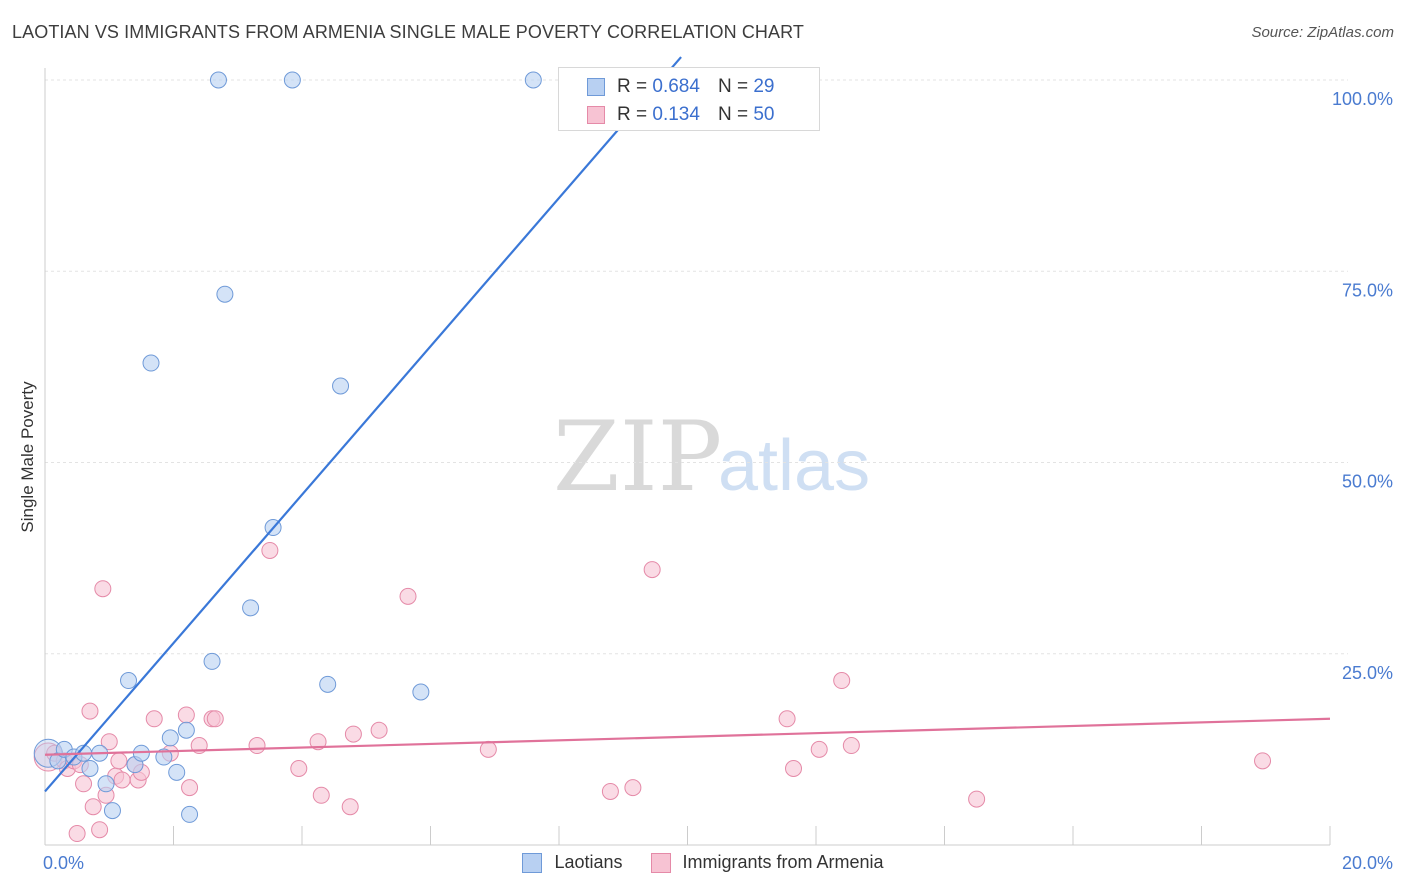 The height and width of the screenshot is (892, 1406). I want to click on y-tick-label: 100.0%, so click(1362, 99).